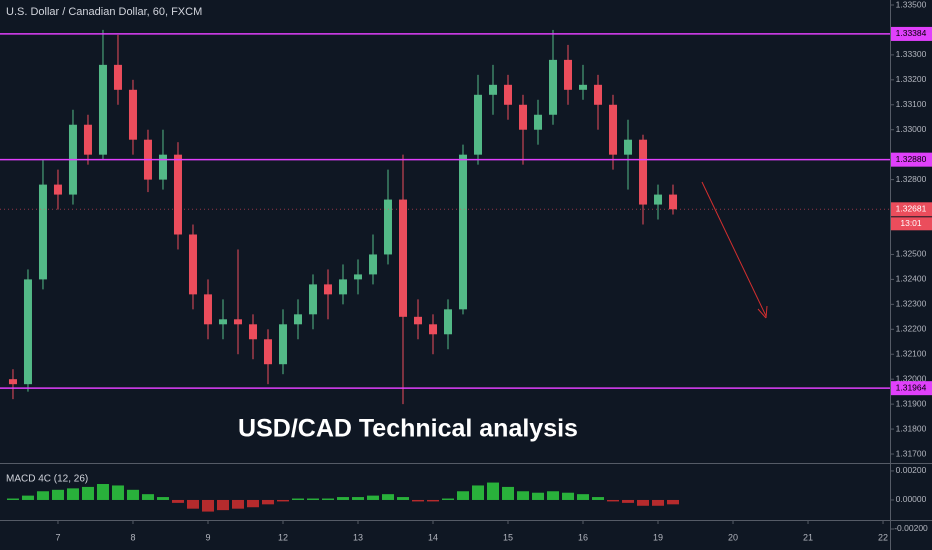 This screenshot has width=932, height=550. What do you see at coordinates (911, 179) in the screenshot?
I see `y-tick-label: 1.32800` at bounding box center [911, 179].